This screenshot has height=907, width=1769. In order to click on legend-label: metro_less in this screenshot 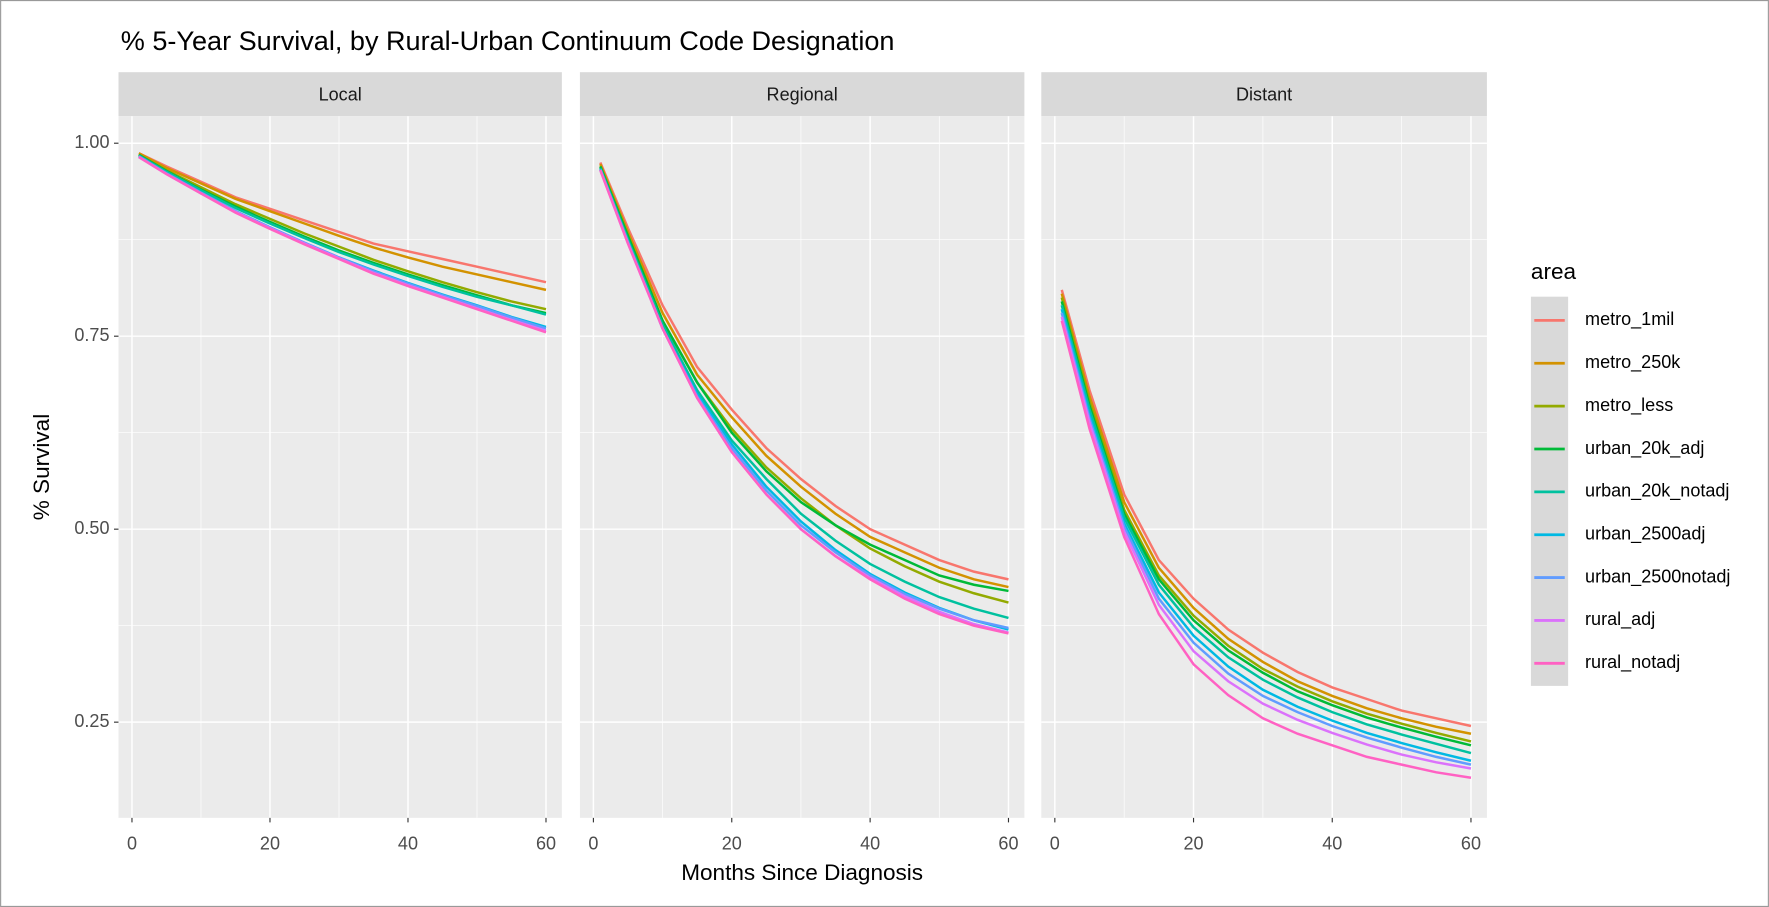, I will do `click(1629, 405)`.